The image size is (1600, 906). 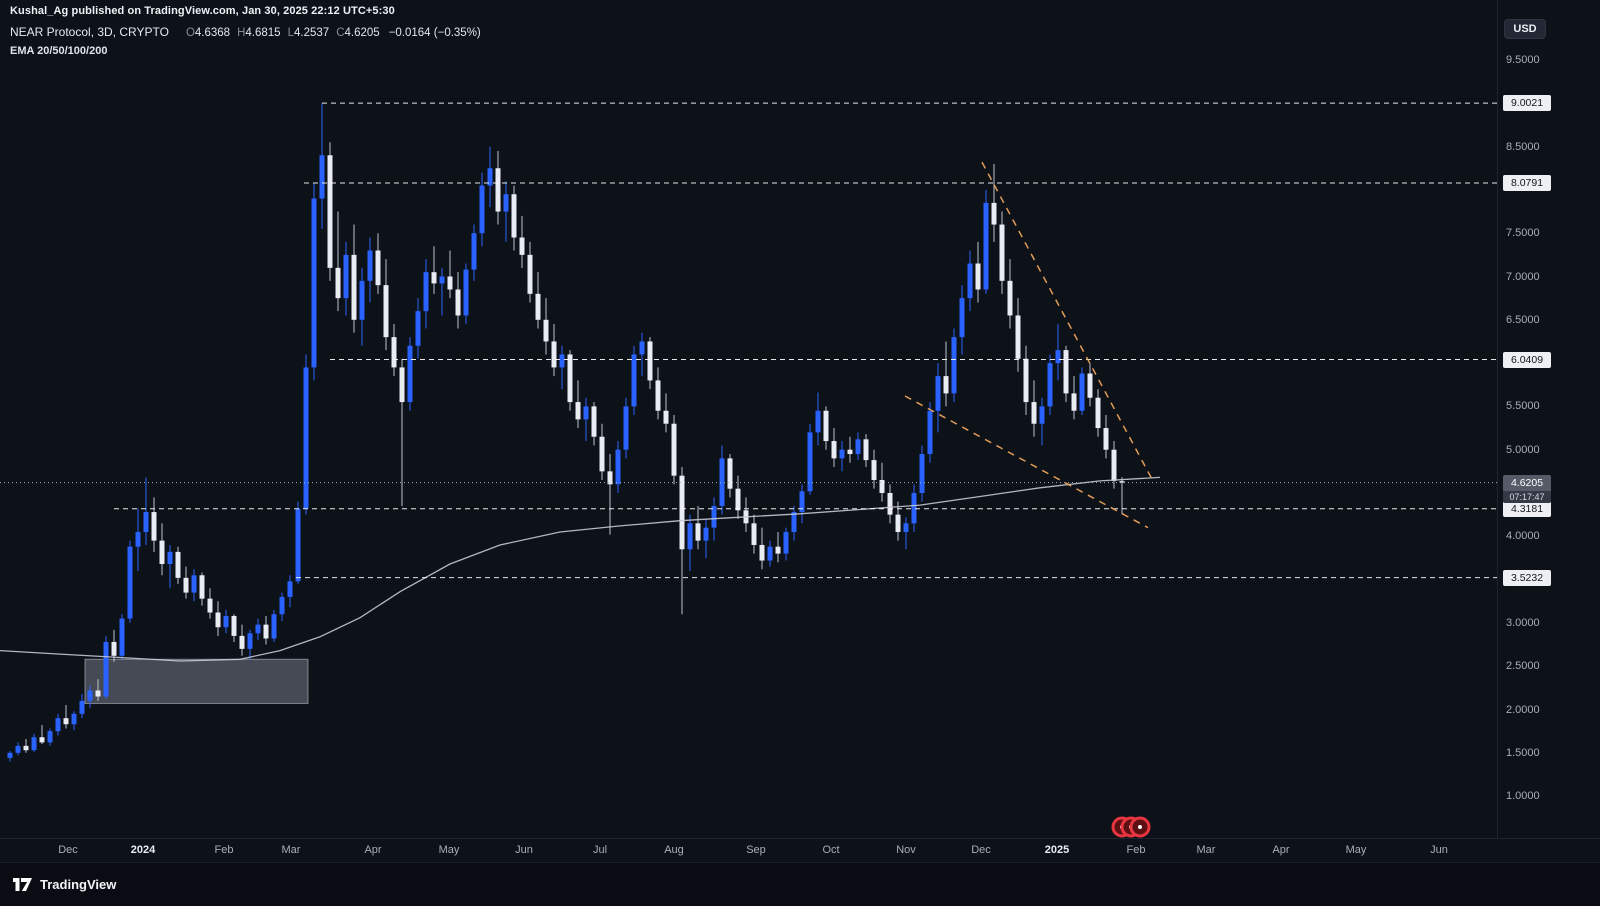 I want to click on close-label: C, so click(x=340, y=33).